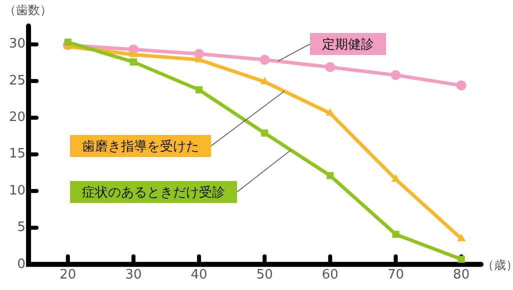 The width and height of the screenshot is (513, 290). Describe the element at coordinates (199, 275) in the screenshot. I see `x-tick-label: 40` at that location.